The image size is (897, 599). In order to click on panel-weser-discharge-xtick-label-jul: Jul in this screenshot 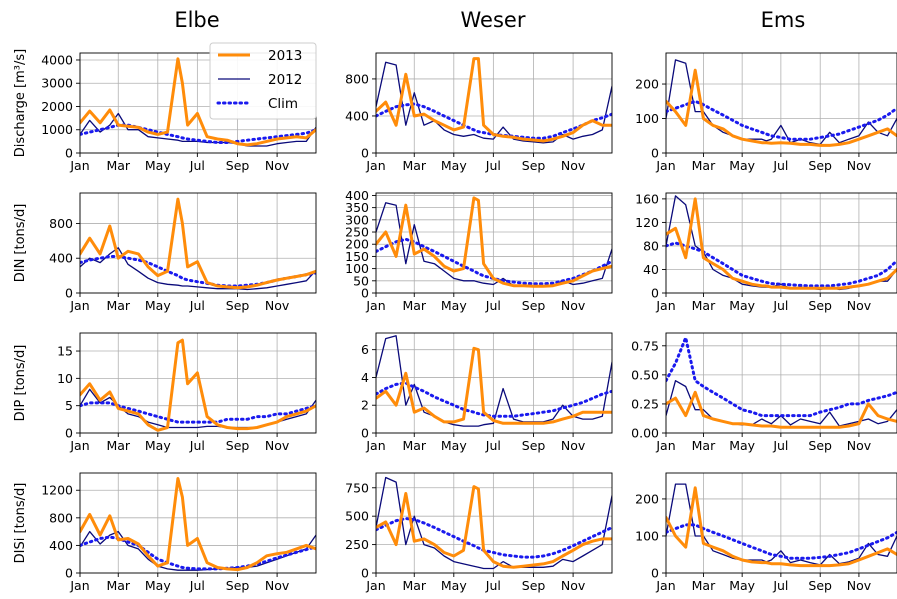, I will do `click(493, 165)`.